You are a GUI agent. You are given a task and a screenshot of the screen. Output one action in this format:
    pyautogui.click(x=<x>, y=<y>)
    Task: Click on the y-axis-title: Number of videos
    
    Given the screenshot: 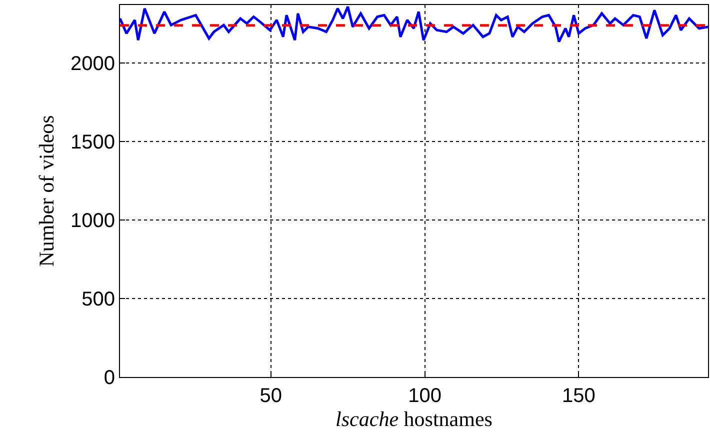 What is the action you would take?
    pyautogui.click(x=46, y=191)
    